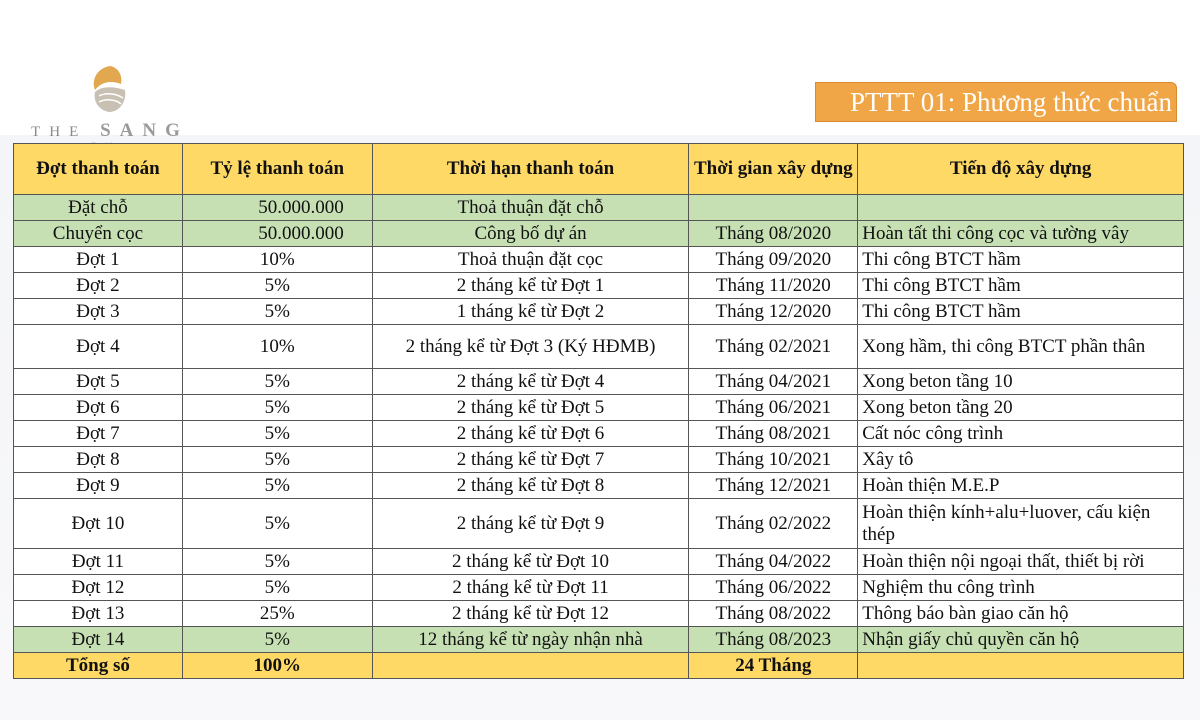  I want to click on cell-deadline: Thoả thuận đặt chỗ, so click(530, 207).